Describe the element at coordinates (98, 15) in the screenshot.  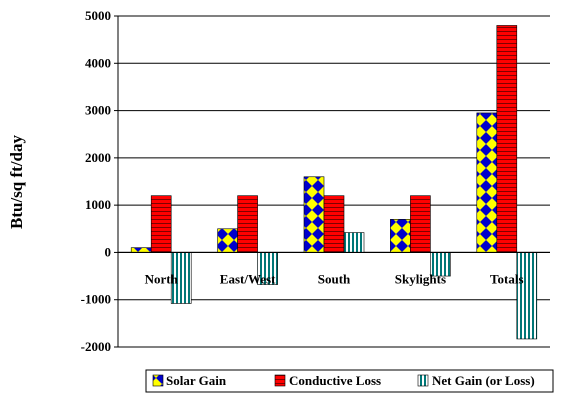
I see `y-tick-label: 5000` at that location.